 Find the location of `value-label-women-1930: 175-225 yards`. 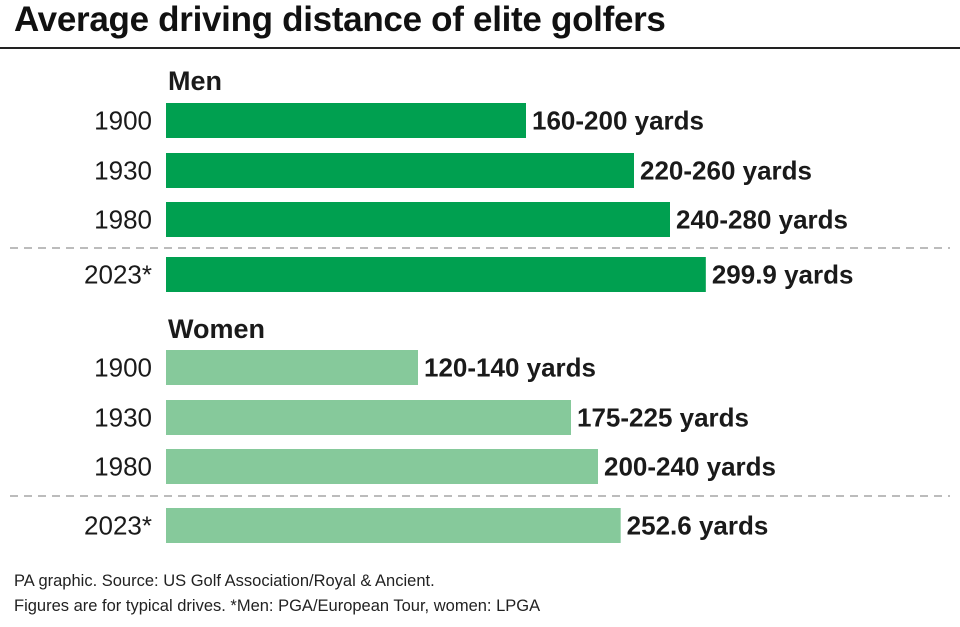

value-label-women-1930: 175-225 yards is located at coordinates (663, 418).